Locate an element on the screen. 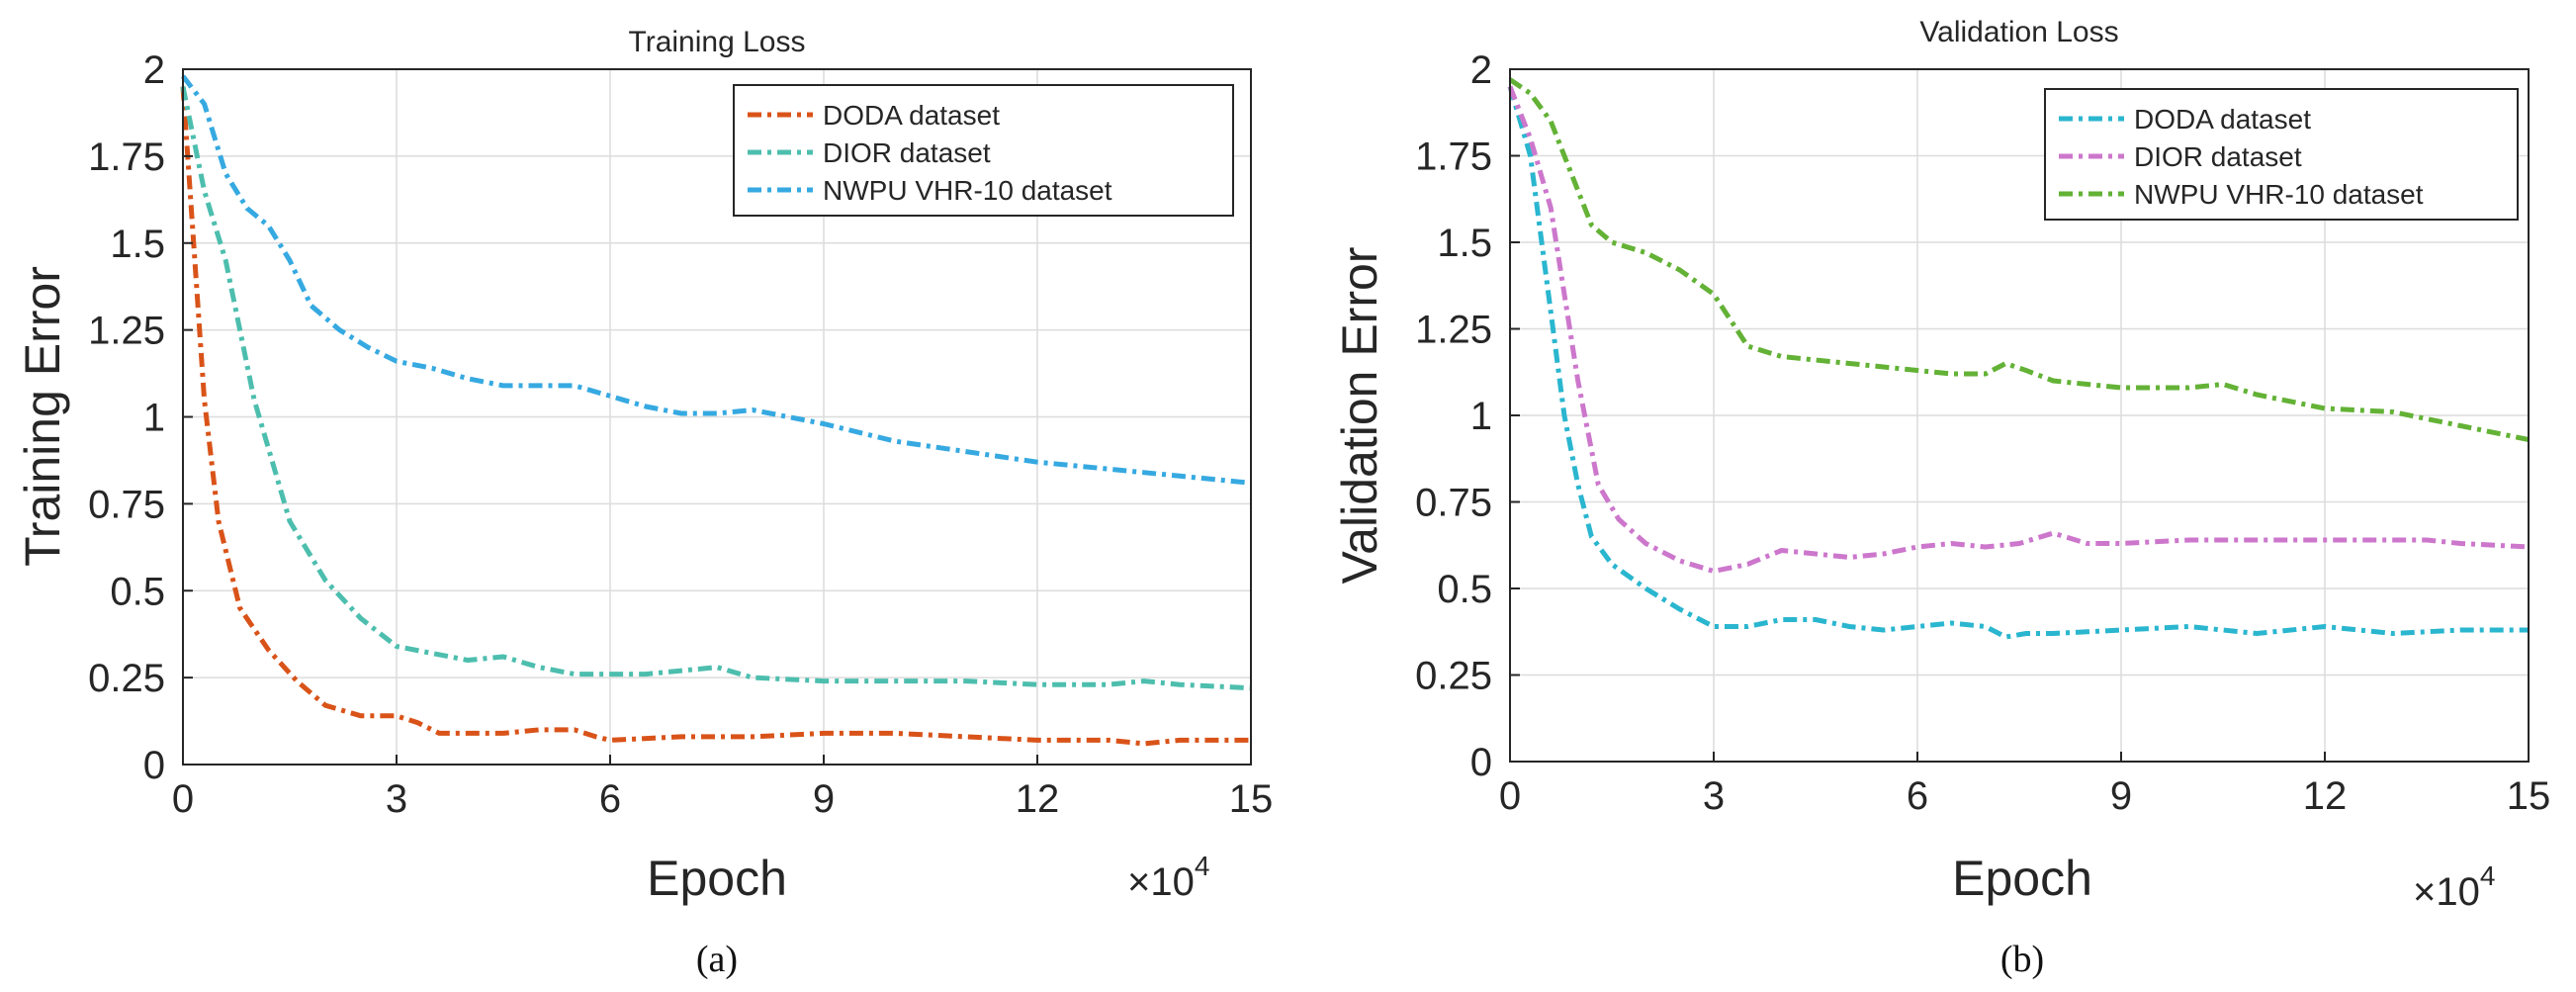 Image resolution: width=2576 pixels, height=992 pixels. legend-label-a-1: DODA dataset is located at coordinates (911, 115).